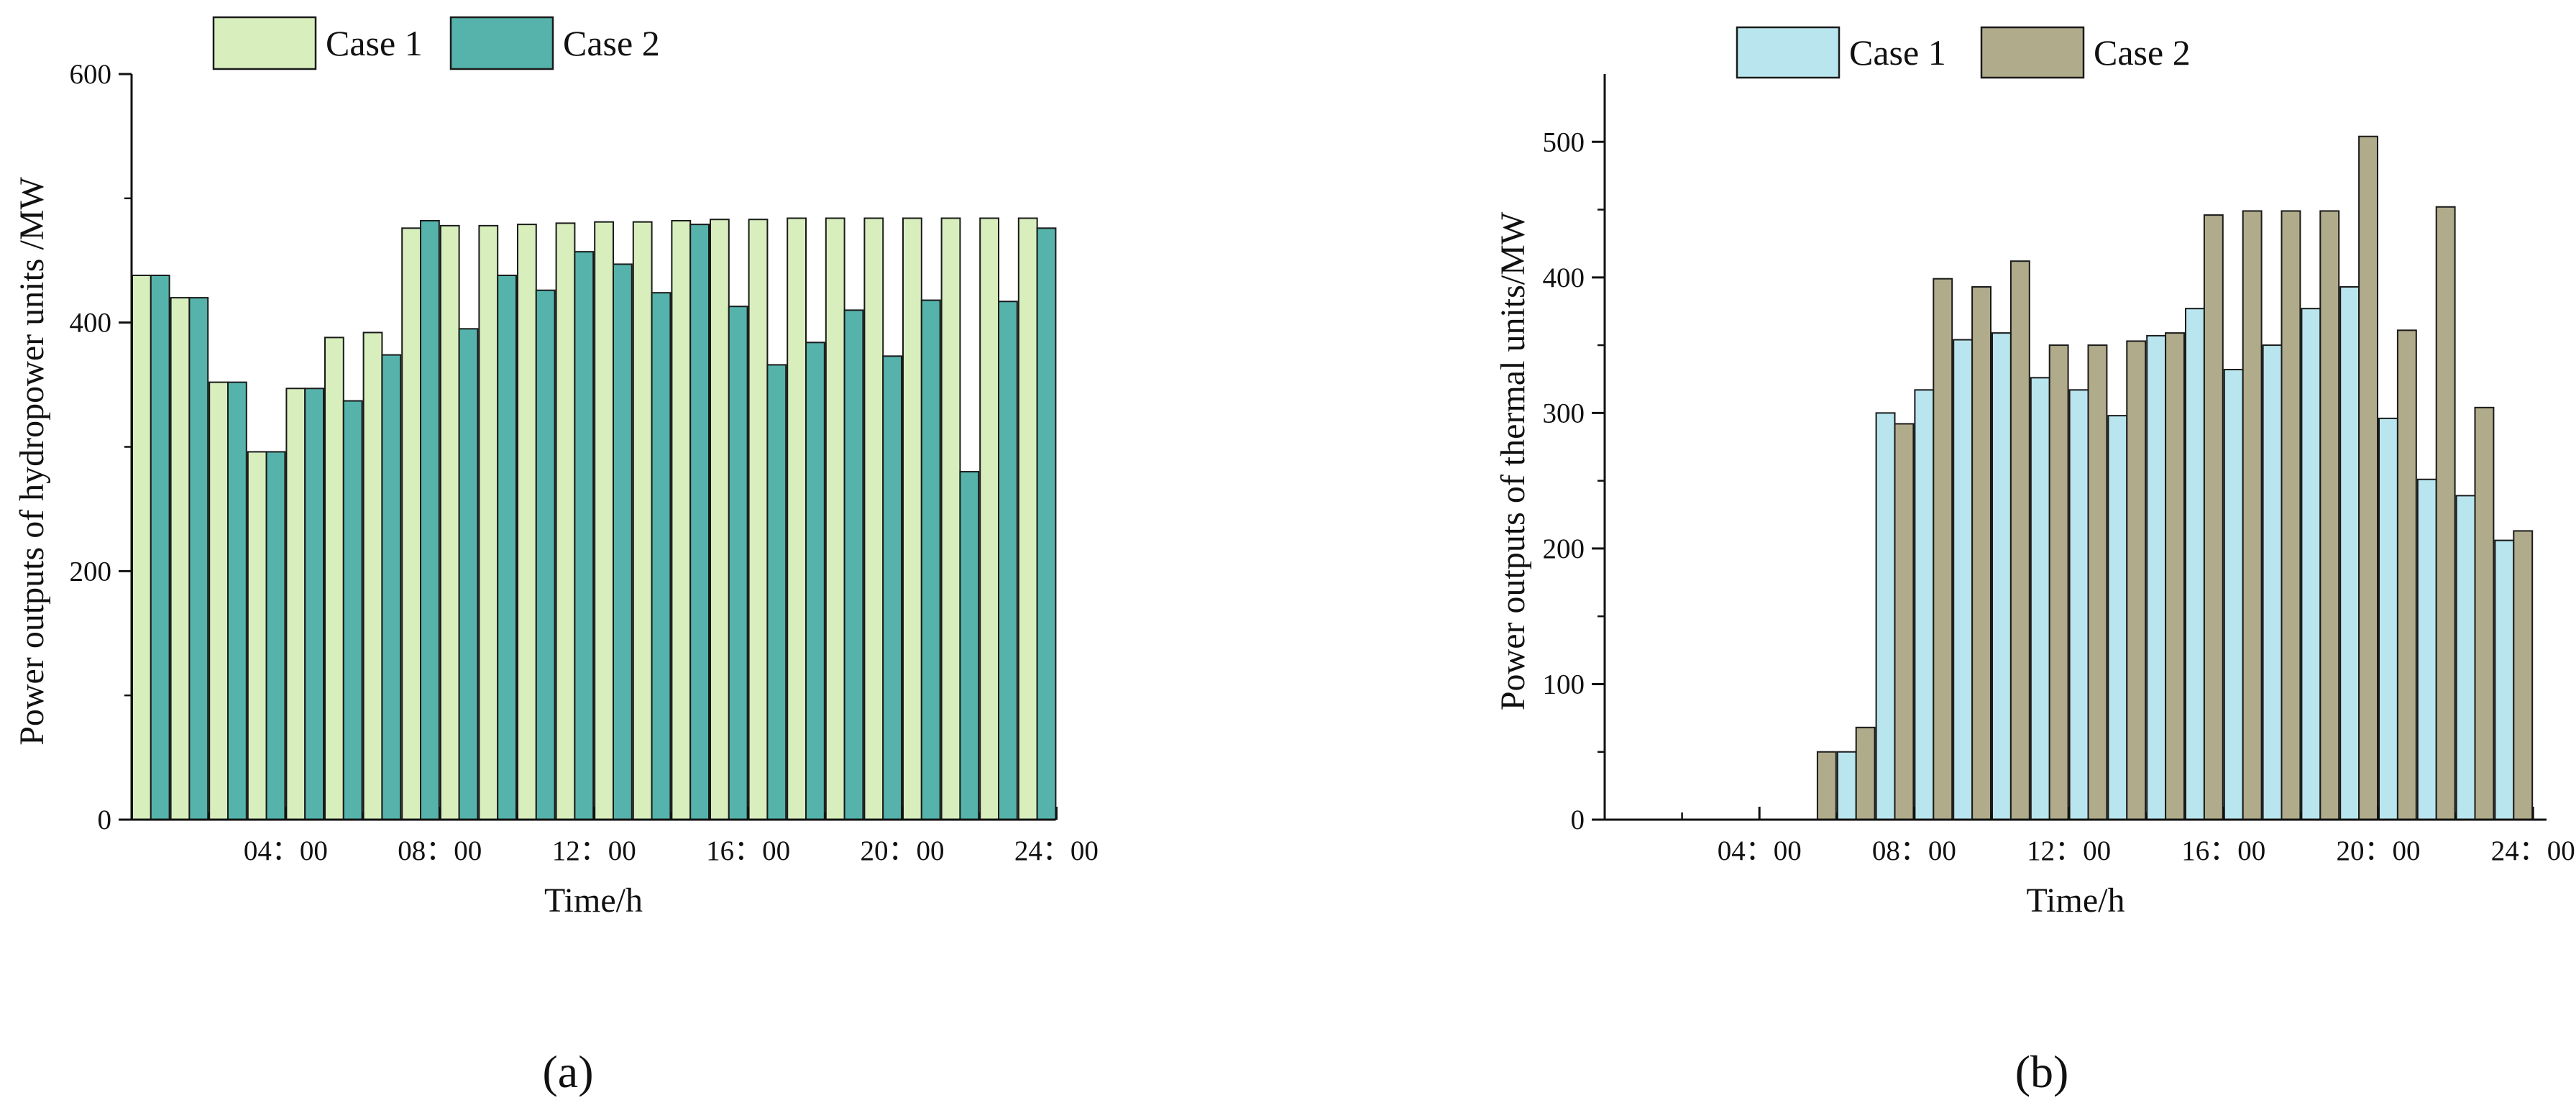 The height and width of the screenshot is (1113, 2576). I want to click on y-tick-label: 300, so click(1564, 413).